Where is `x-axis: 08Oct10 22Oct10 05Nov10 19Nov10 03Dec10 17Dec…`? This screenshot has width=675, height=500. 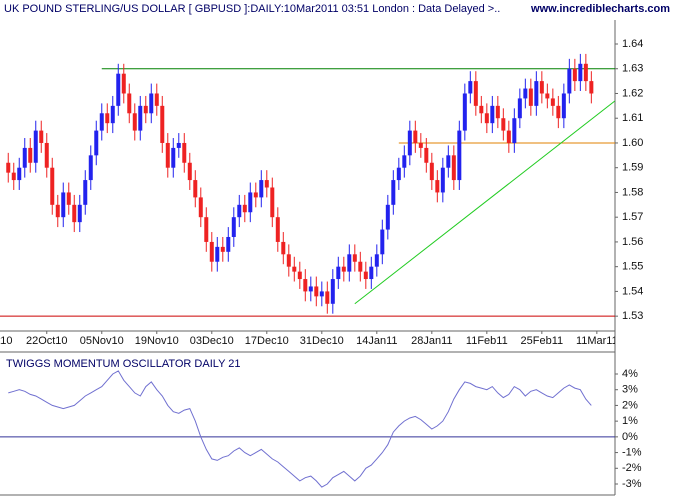
x-axis: 08Oct10 22Oct10 05Nov10 19Nov10 03Dec10 17Dec… is located at coordinates (309, 339).